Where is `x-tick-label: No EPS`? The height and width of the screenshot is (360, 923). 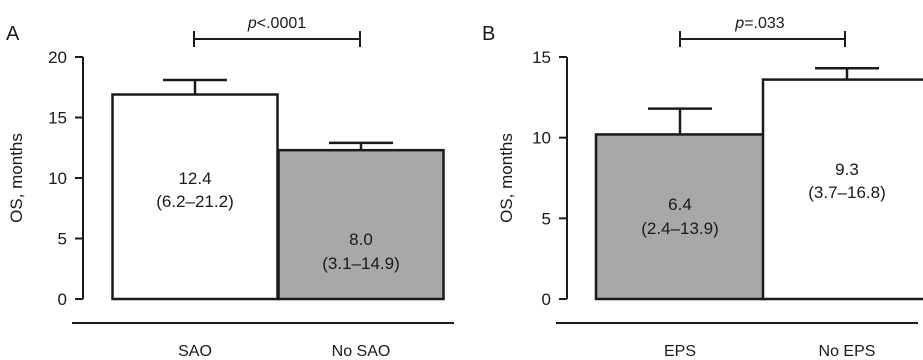 x-tick-label: No EPS is located at coordinates (847, 351).